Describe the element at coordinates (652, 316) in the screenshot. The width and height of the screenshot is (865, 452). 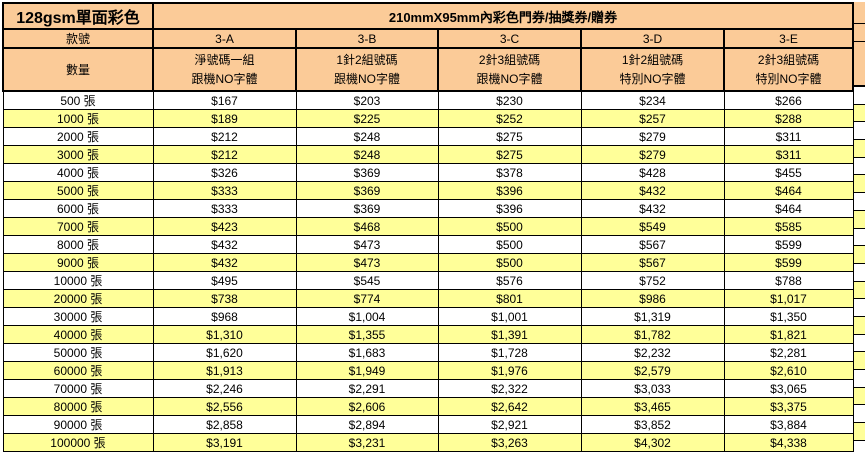
I see `price-cell: $1,319` at that location.